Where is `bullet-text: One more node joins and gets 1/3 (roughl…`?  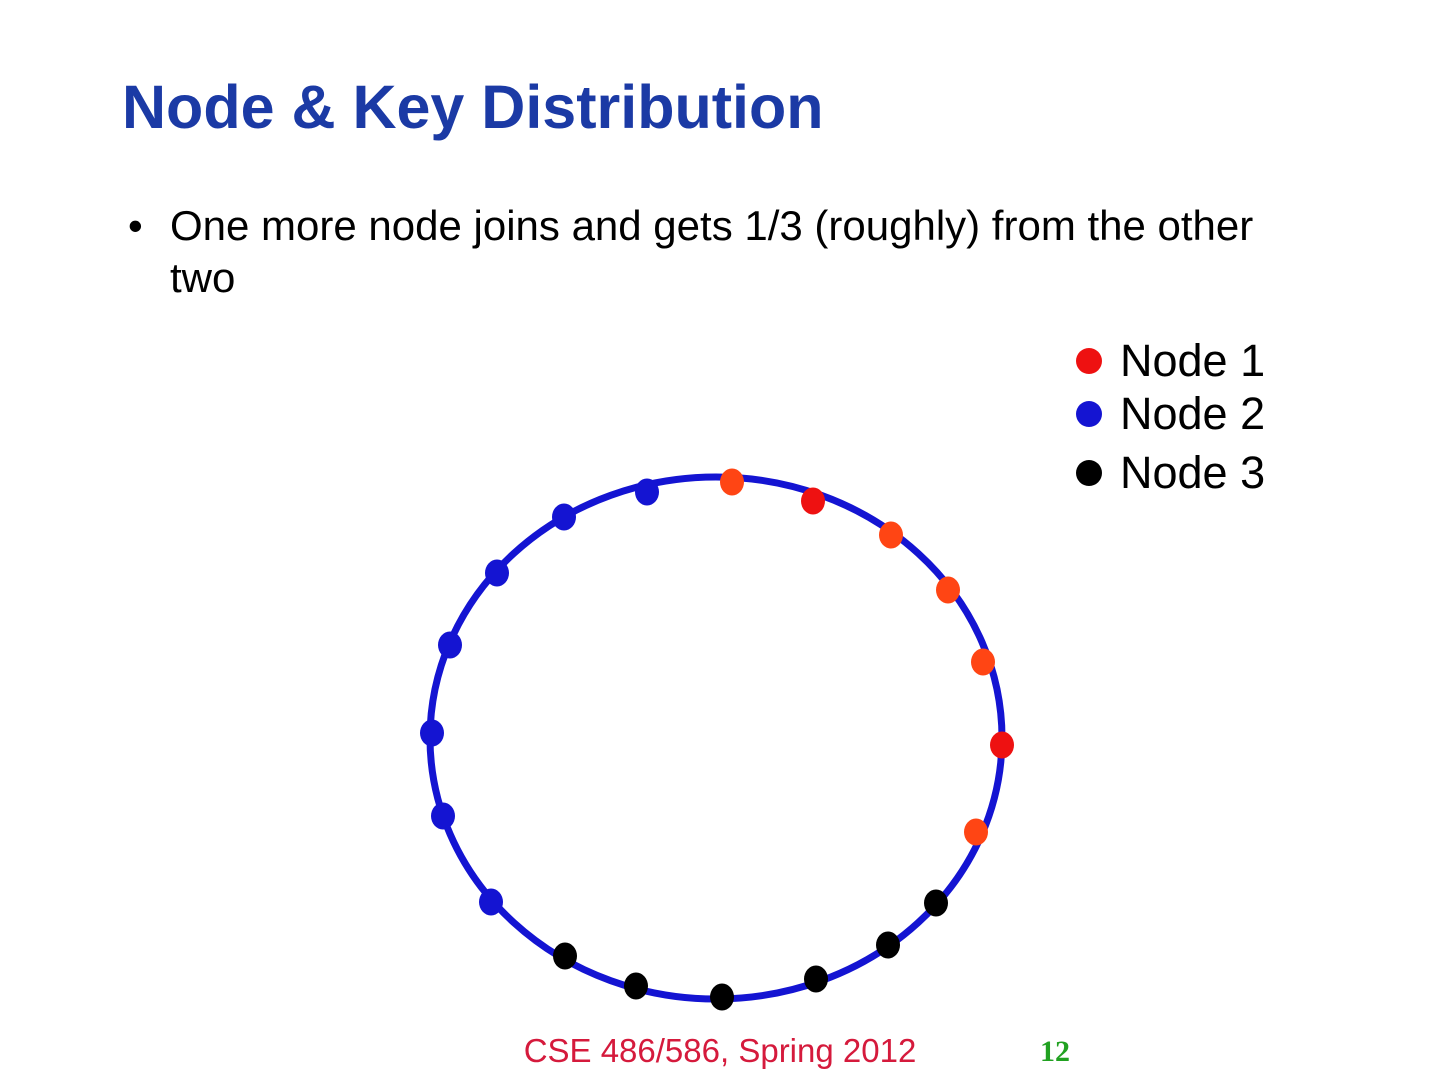
bullet-text: One more node joins and gets 1/3 (roughl… is located at coordinates (712, 251).